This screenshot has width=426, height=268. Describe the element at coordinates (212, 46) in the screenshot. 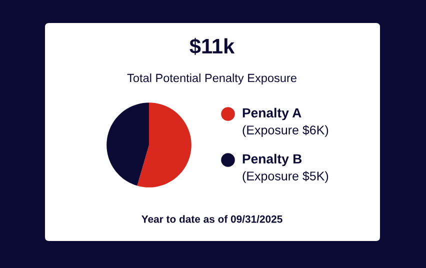

I see `chart-title: $11k` at that location.